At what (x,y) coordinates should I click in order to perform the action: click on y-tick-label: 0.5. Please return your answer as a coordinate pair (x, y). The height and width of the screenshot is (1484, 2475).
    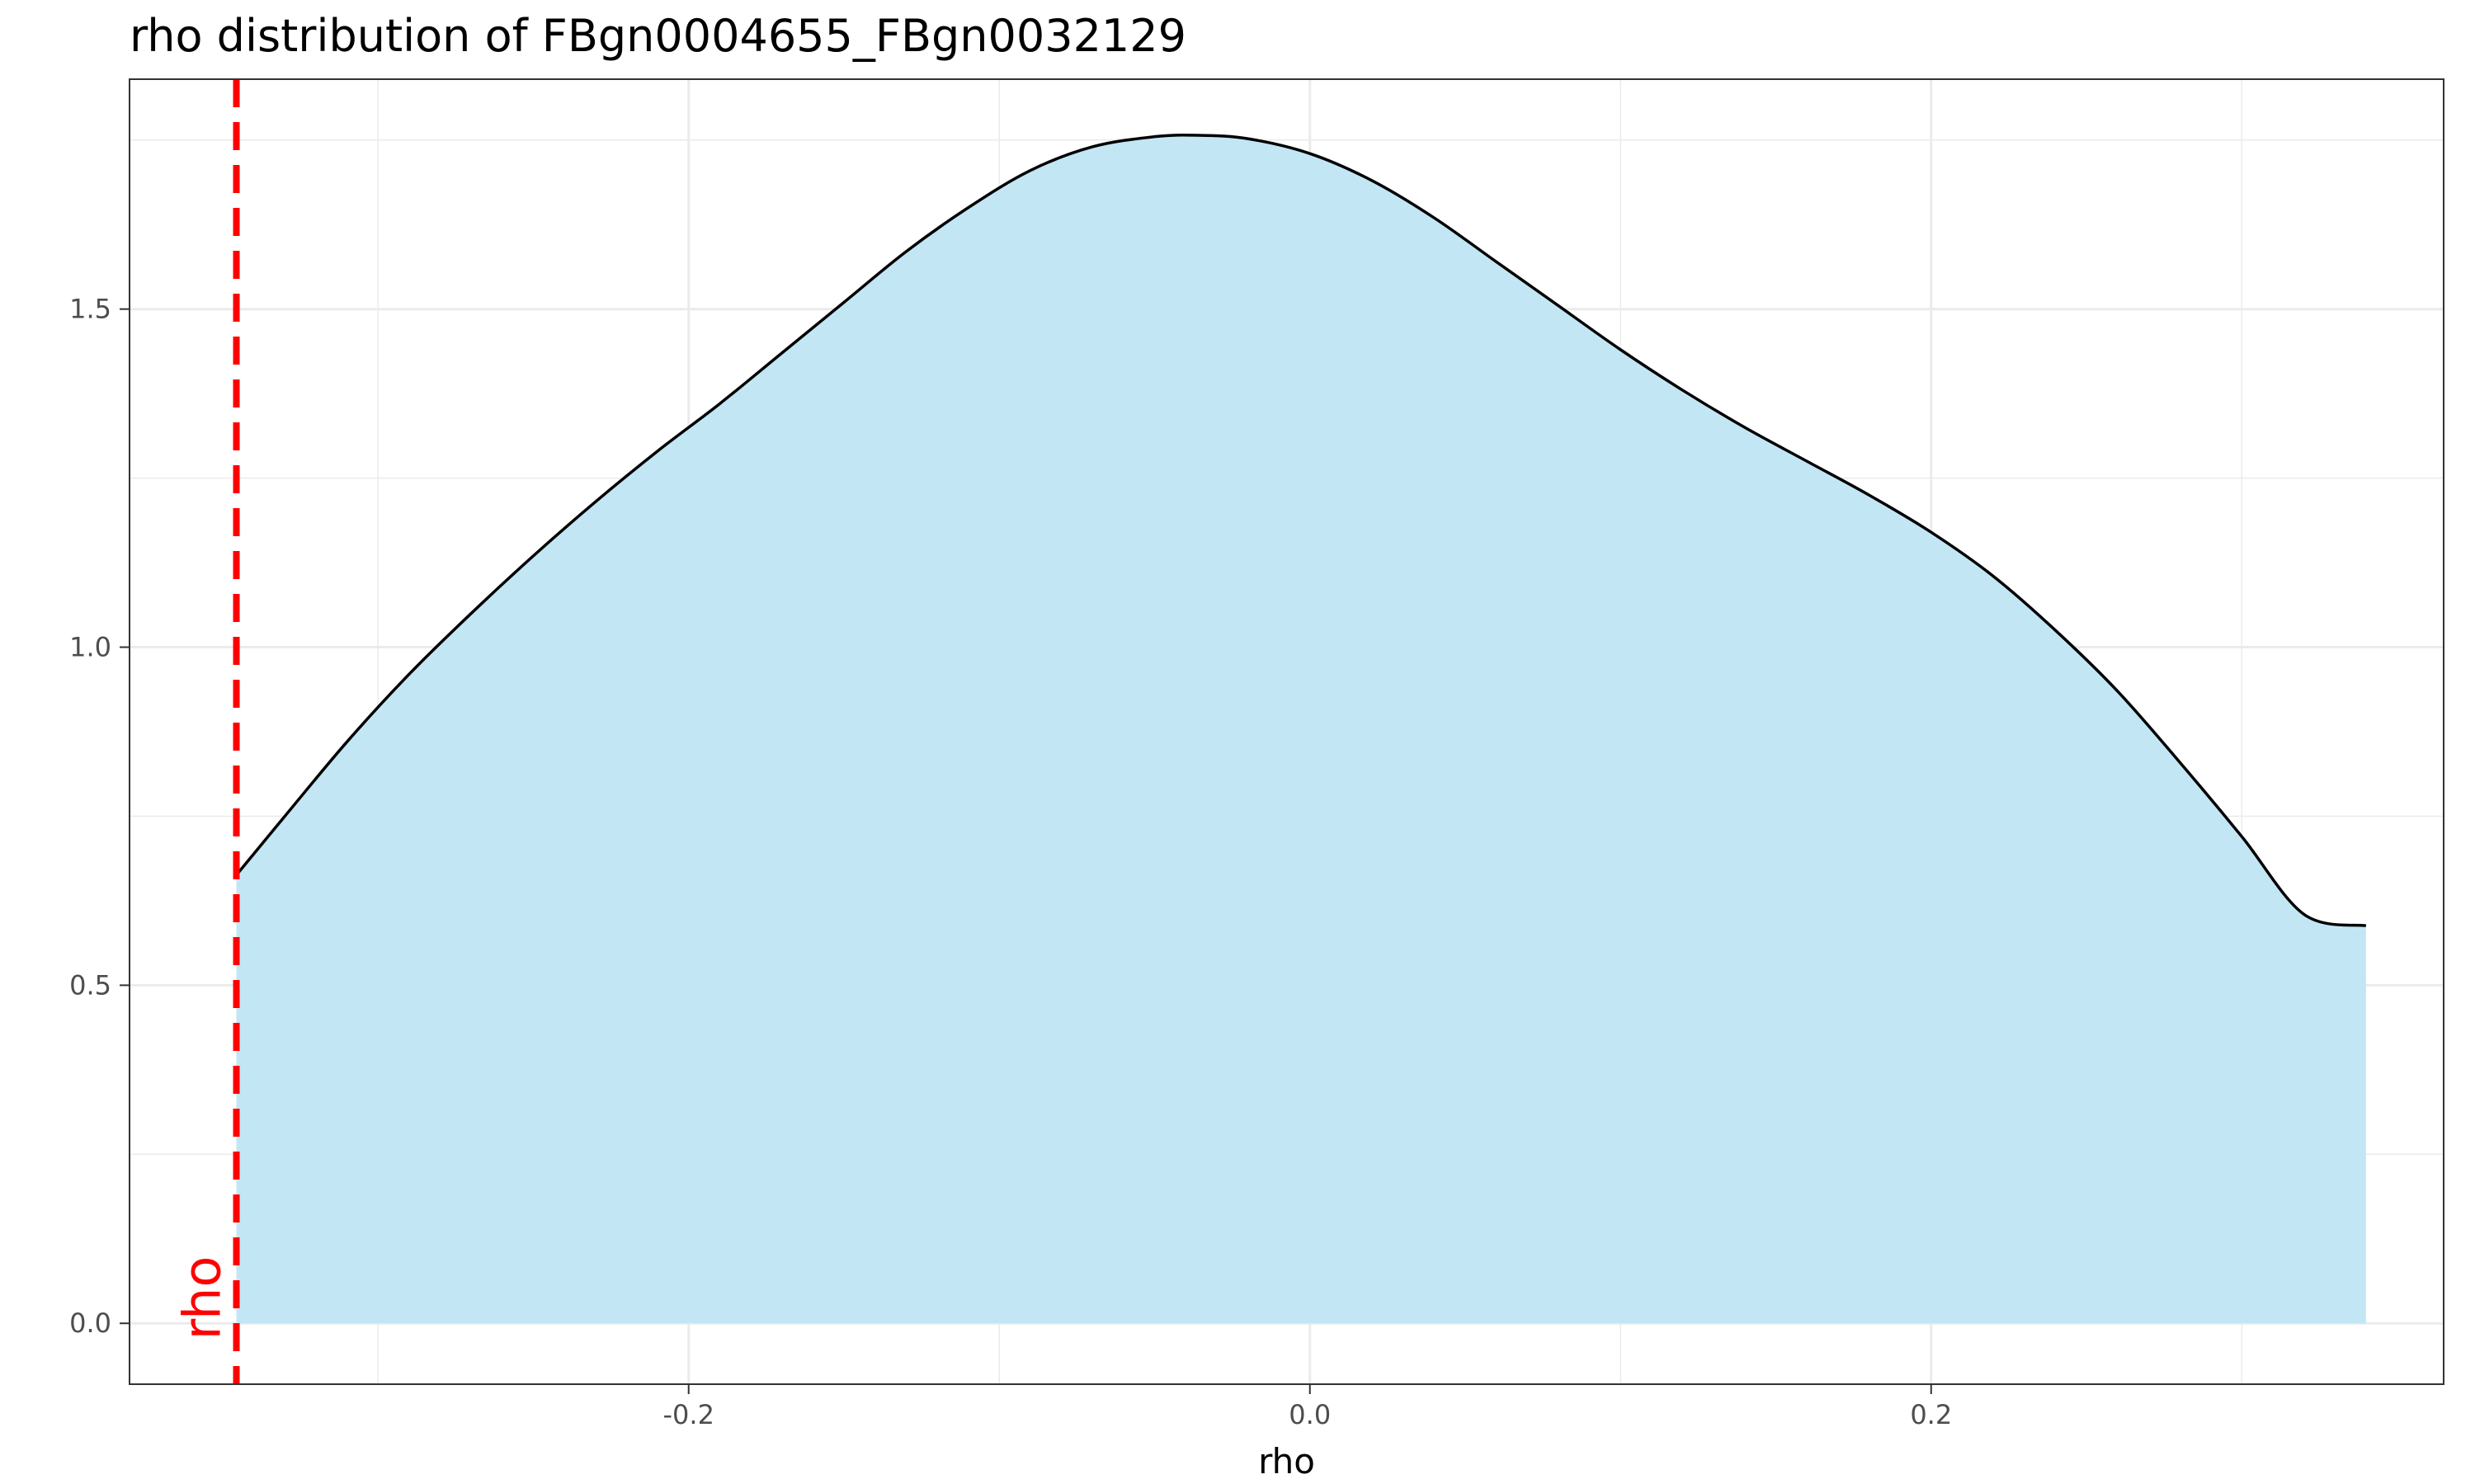
    Looking at the image, I should click on (90, 985).